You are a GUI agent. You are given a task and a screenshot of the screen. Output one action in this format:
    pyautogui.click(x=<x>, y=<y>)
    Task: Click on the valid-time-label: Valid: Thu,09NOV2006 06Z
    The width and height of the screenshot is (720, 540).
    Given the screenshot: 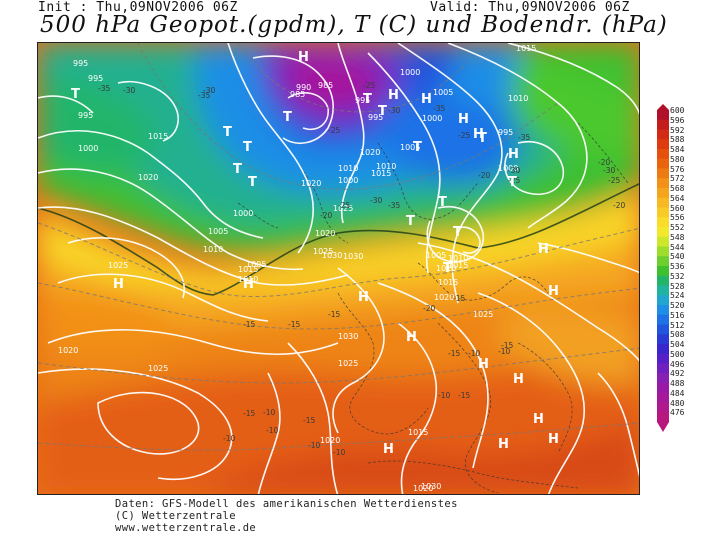 What is the action you would take?
    pyautogui.click(x=530, y=7)
    